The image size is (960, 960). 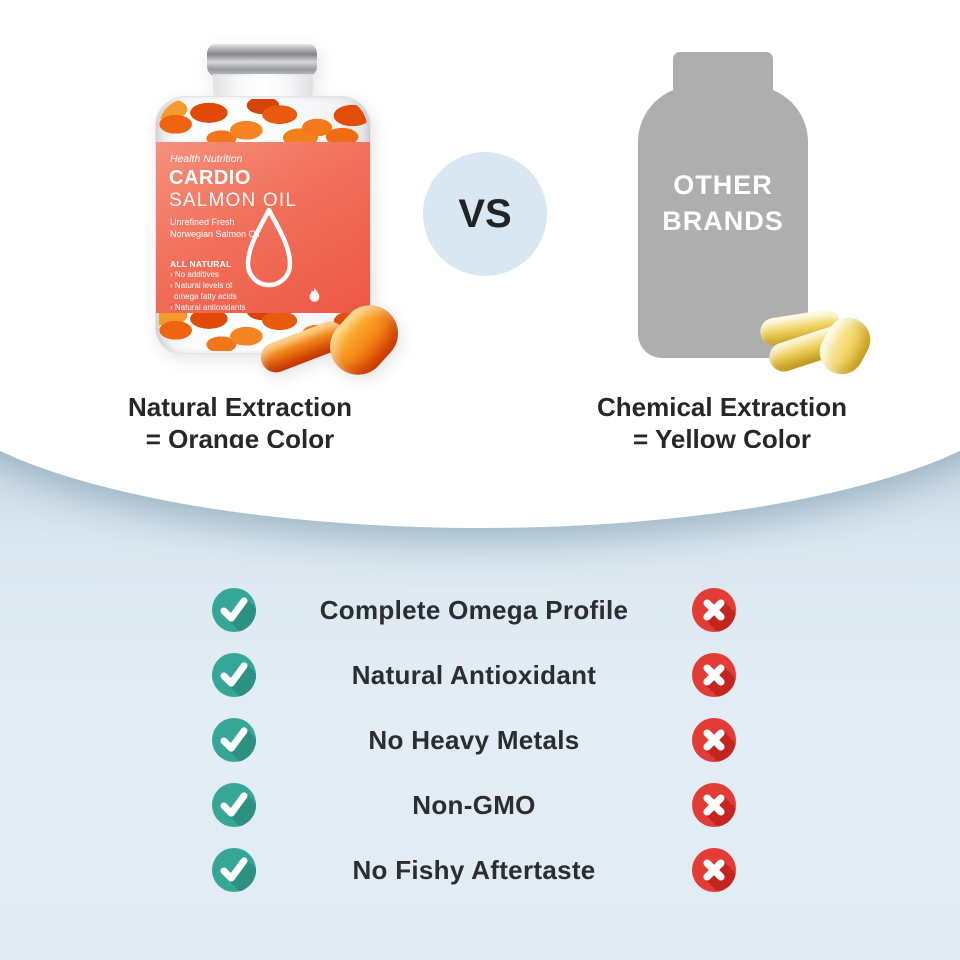 I want to click on left-caption: Natural Extraction = Orange Color, so click(x=240, y=423).